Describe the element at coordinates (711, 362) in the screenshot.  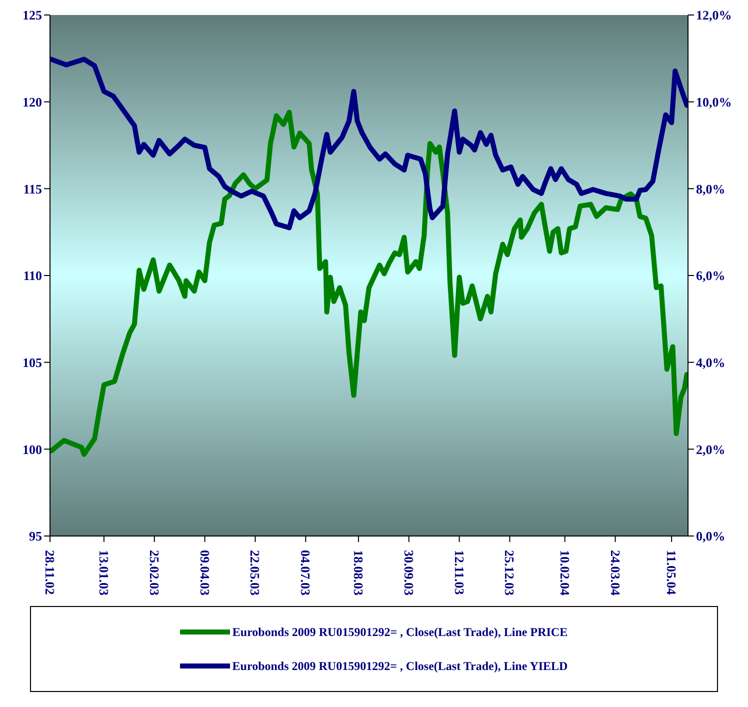
I see `y2-tick-label: 4,0%` at that location.